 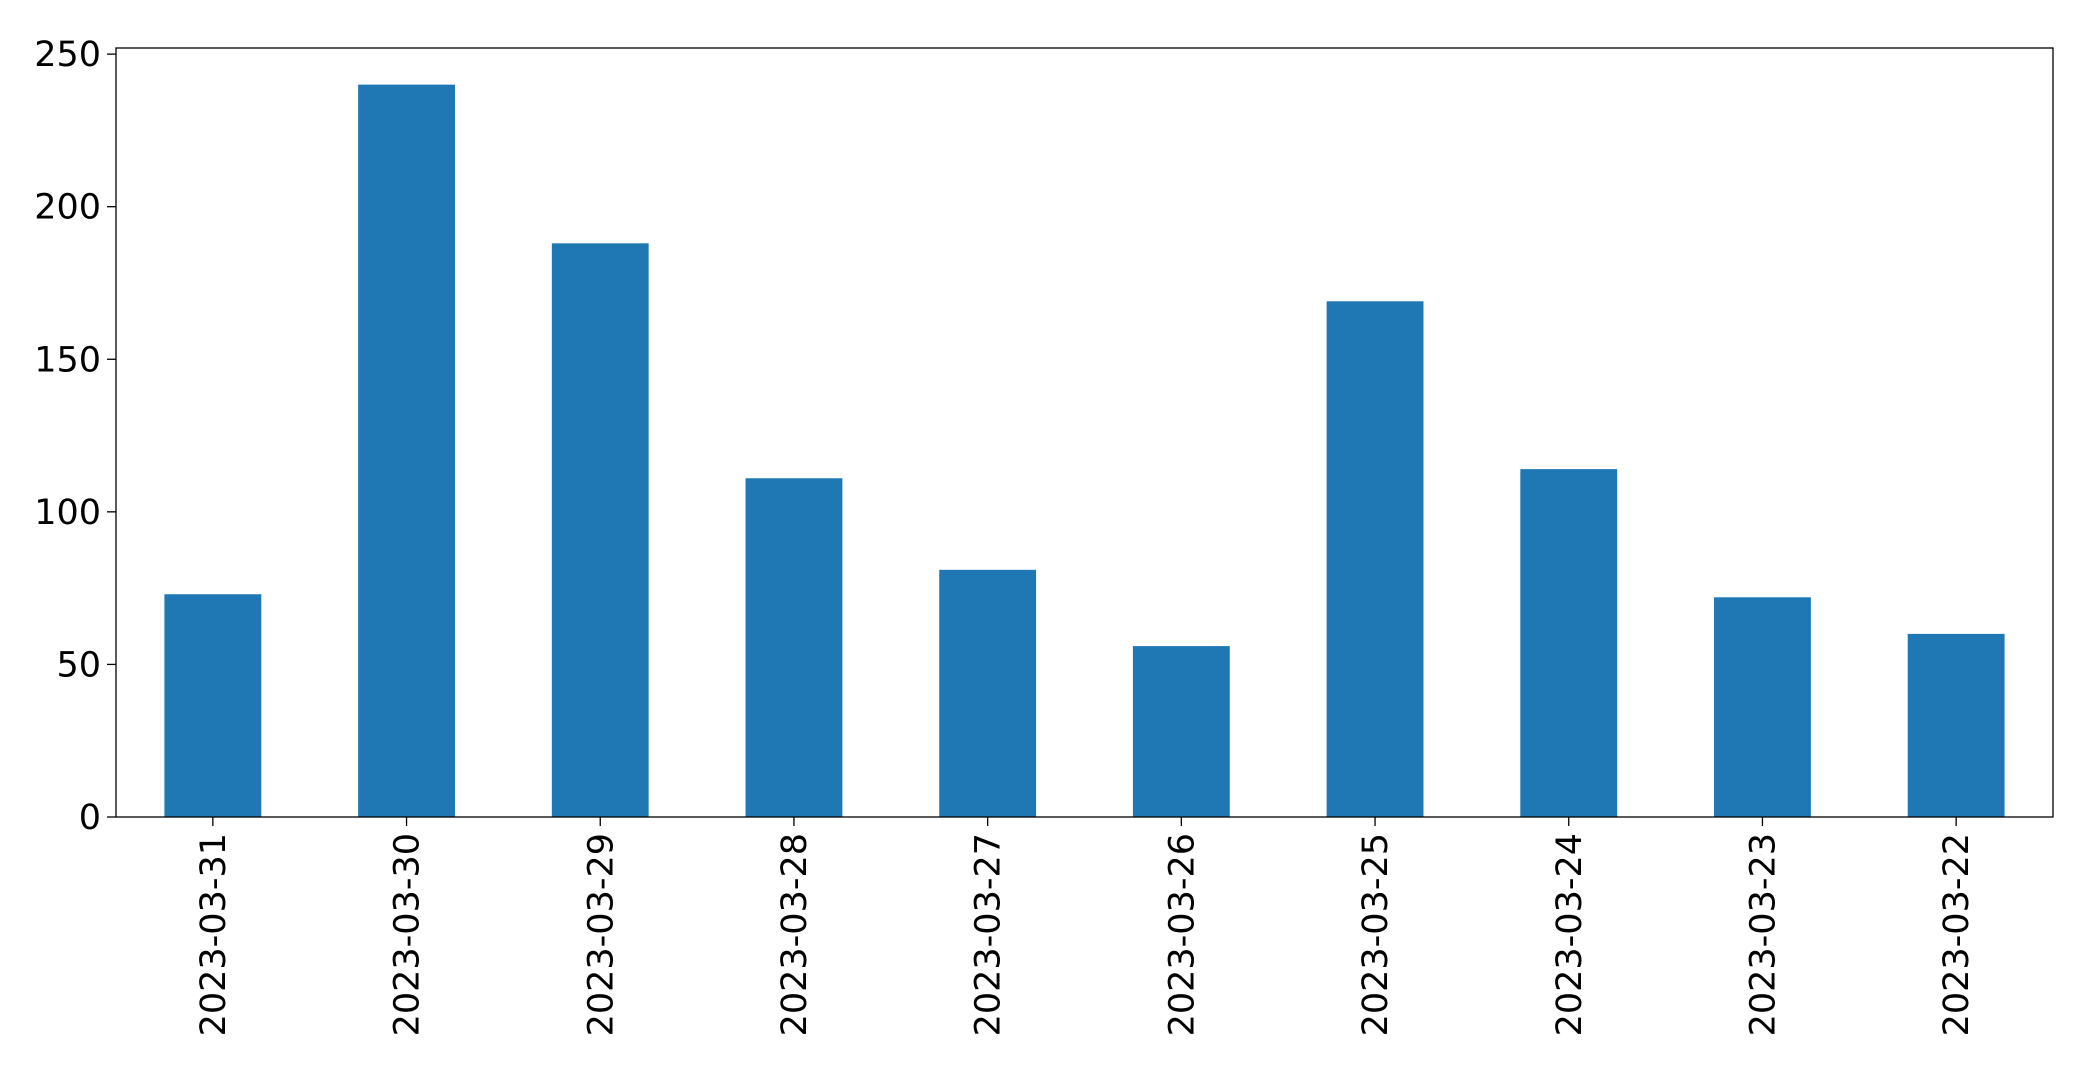 What do you see at coordinates (601, 934) in the screenshot?
I see `x-tick-label: 2023-03-29` at bounding box center [601, 934].